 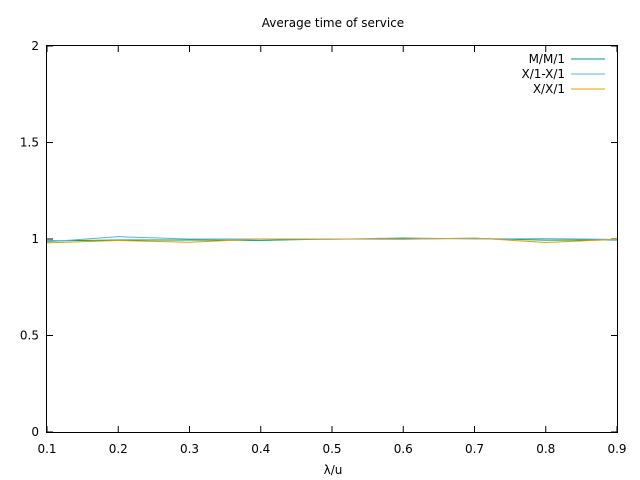 I want to click on y-tick-label: 0, so click(x=35, y=432).